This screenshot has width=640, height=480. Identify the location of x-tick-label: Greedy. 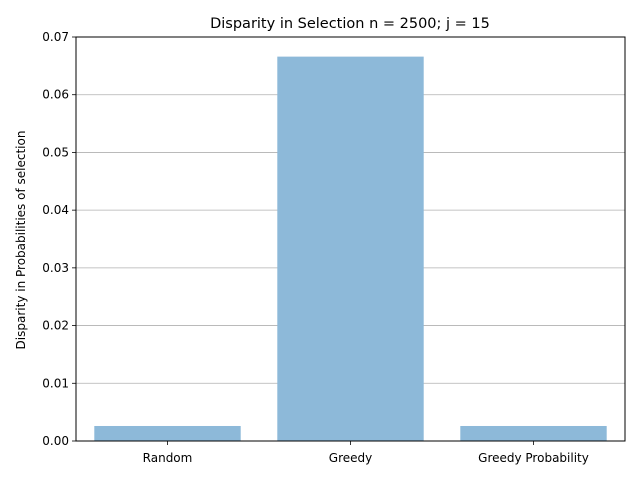
(350, 458).